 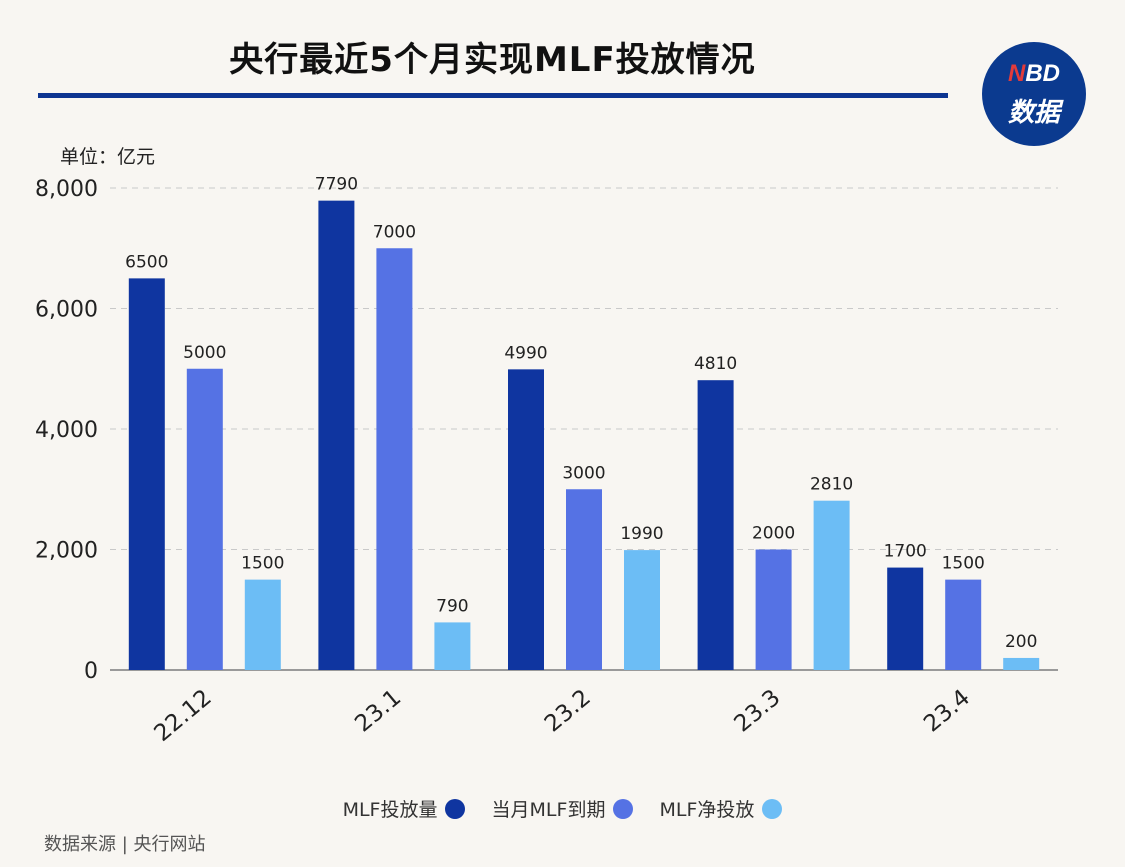 I want to click on legend-item-net: MLF净投放, so click(x=721, y=808).